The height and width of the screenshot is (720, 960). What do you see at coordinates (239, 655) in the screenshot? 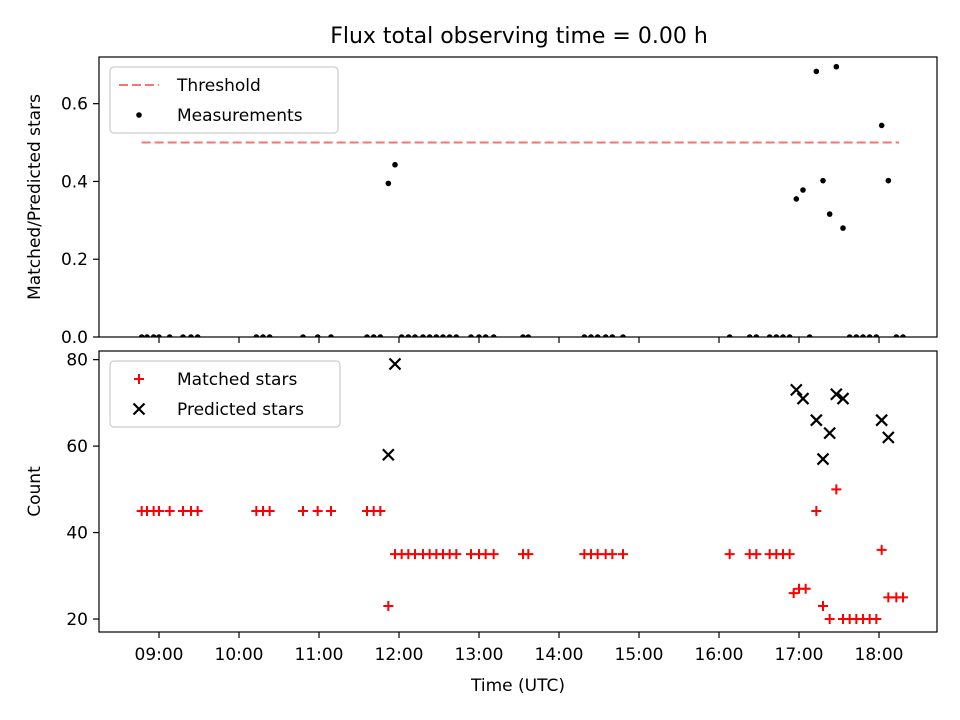
I see `x-tick-label: 10:00` at bounding box center [239, 655].